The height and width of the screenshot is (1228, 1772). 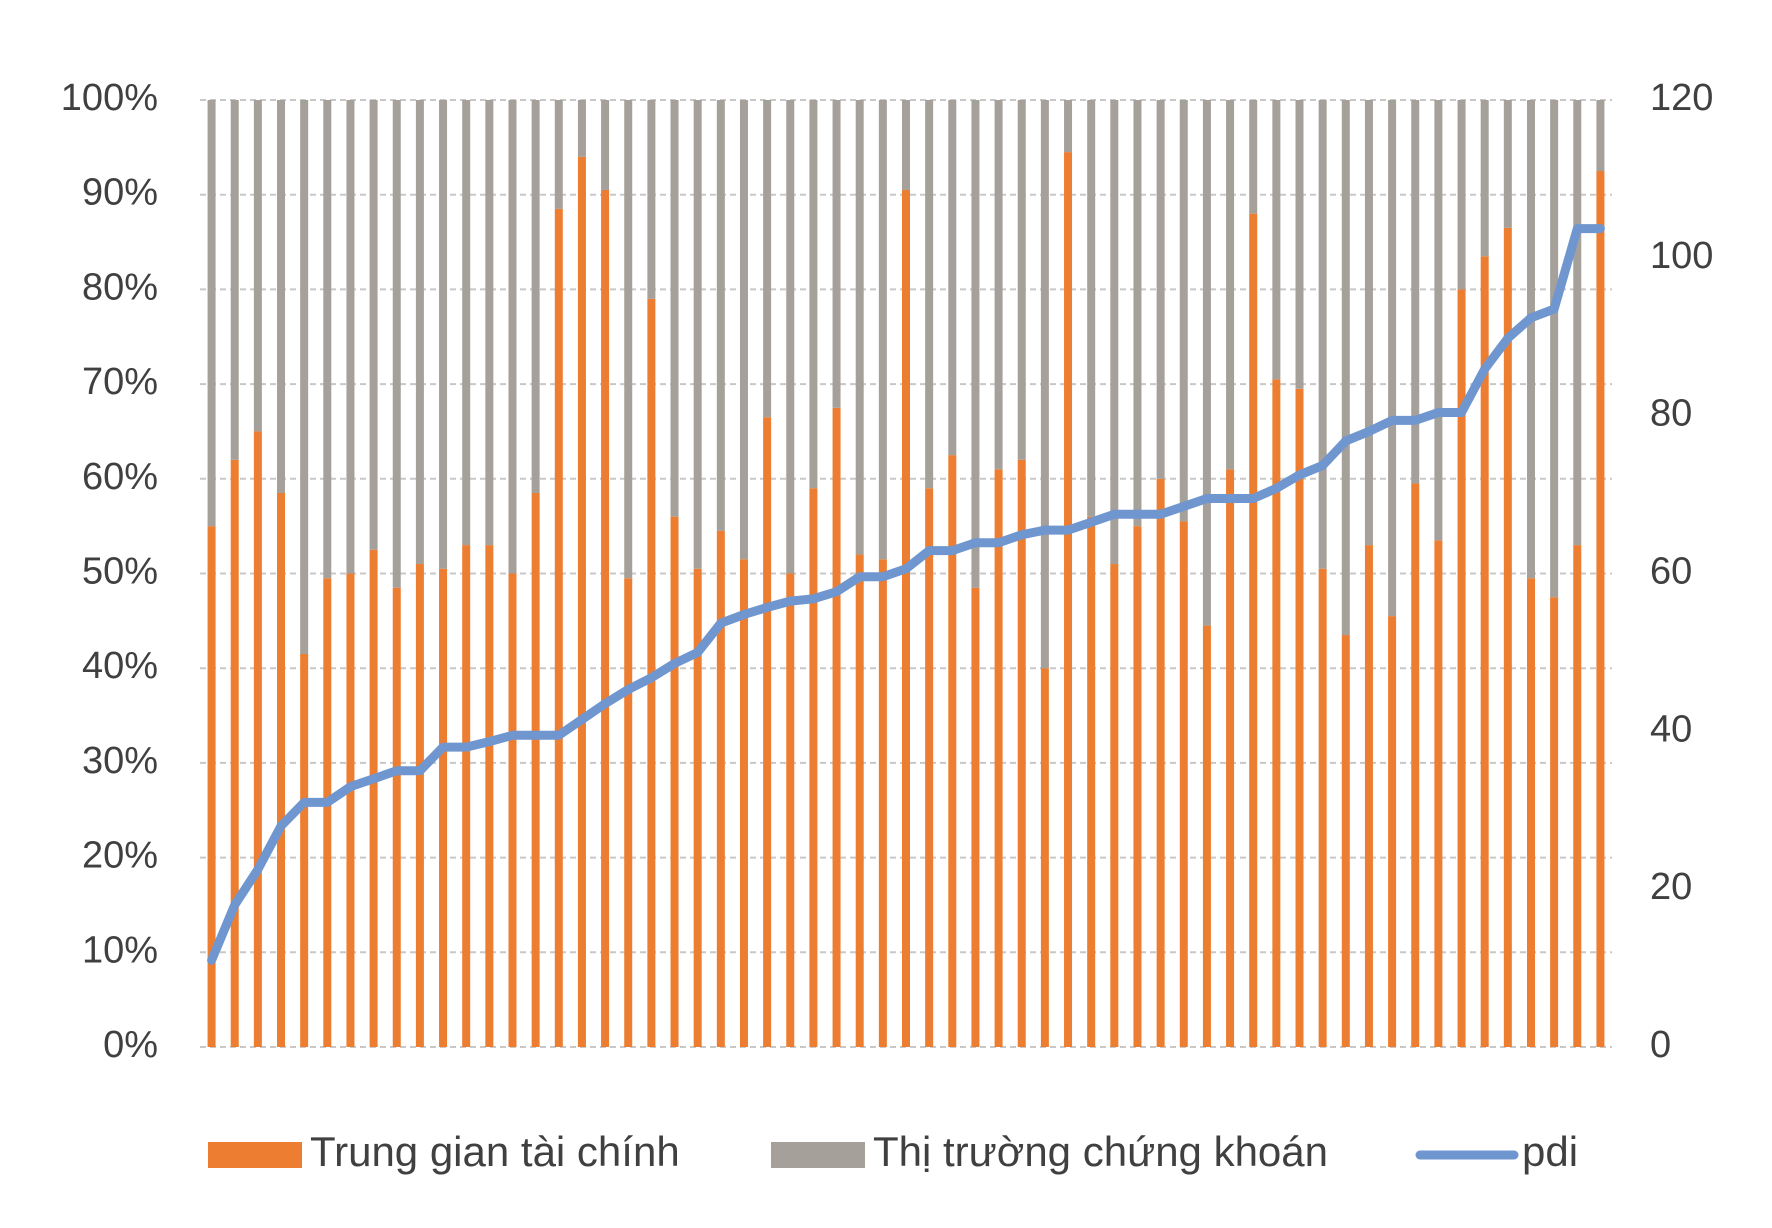 What do you see at coordinates (120, 287) in the screenshot?
I see `y-tick-label: 80%` at bounding box center [120, 287].